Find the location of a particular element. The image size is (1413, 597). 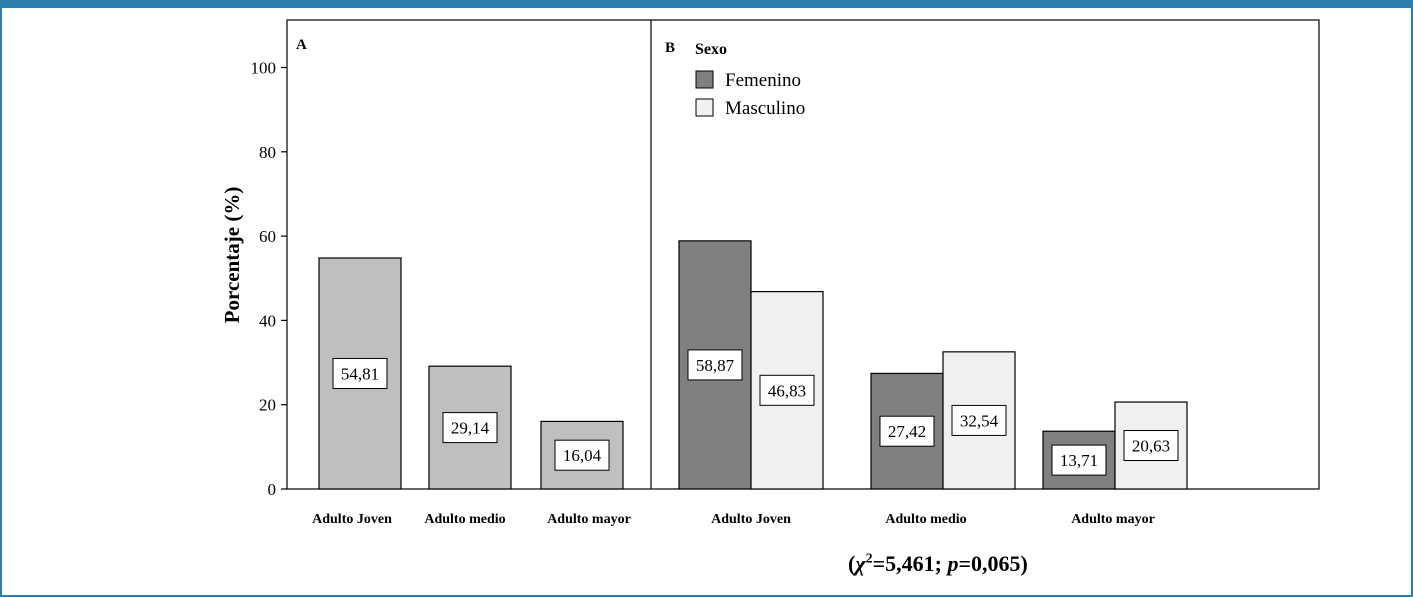

y-tick-label: 40 is located at coordinates (267, 320).